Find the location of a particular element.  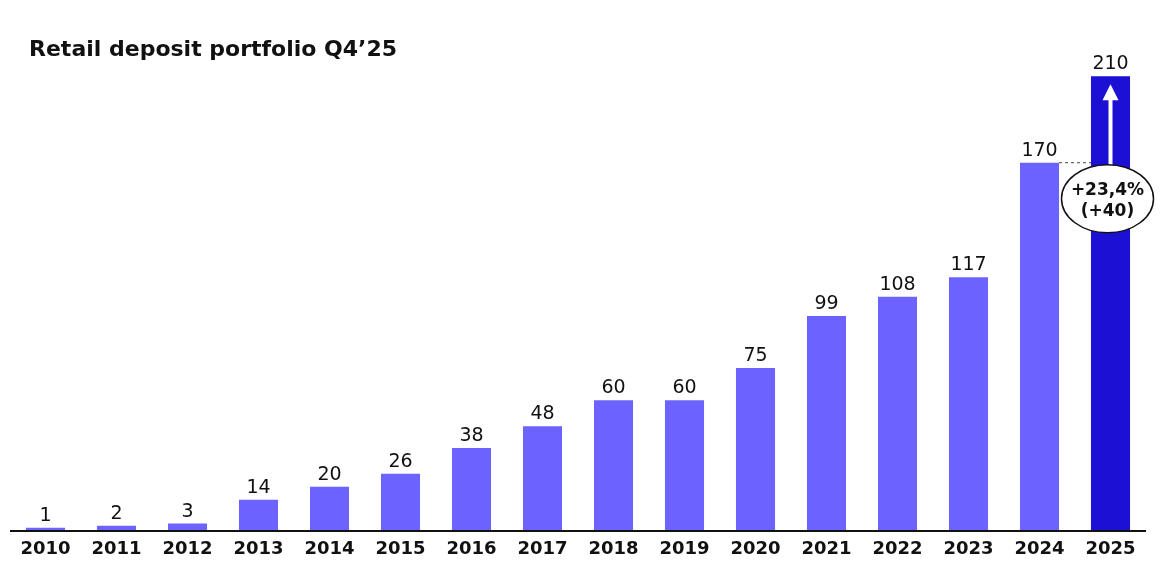

x-tick-label: 2016 is located at coordinates (471, 547).